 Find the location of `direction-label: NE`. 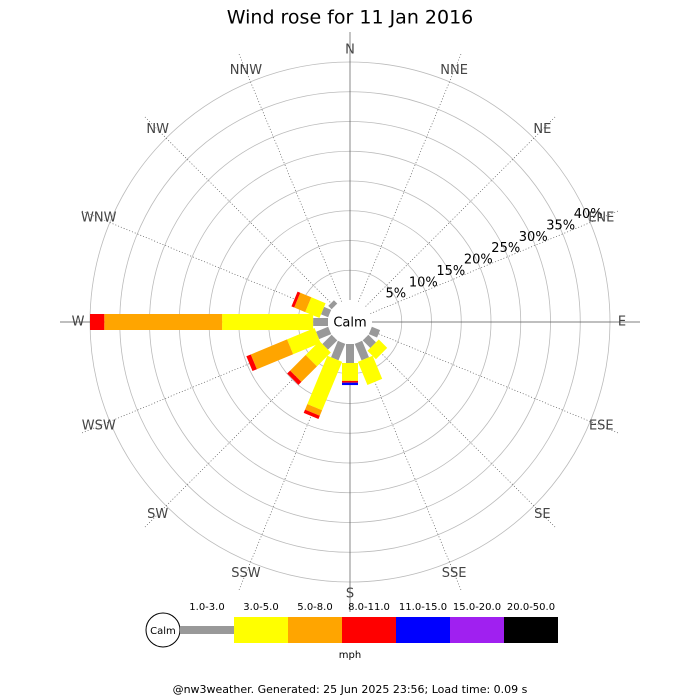

direction-label: NE is located at coordinates (542, 129).